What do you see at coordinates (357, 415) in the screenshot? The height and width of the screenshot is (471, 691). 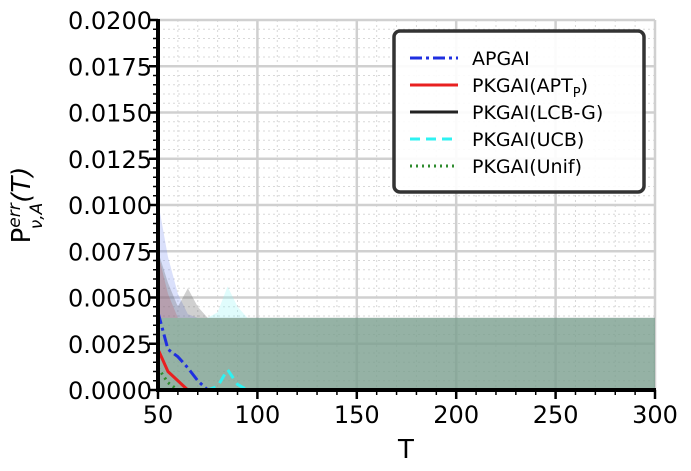 I see `x-tick-label: 150` at bounding box center [357, 415].